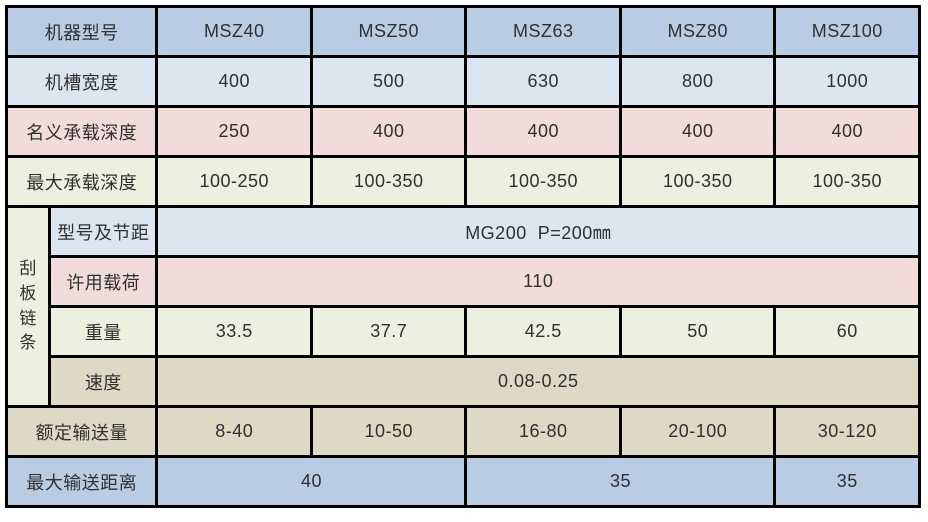  I want to click on model-cell-msz50: MSZ50, so click(388, 31).